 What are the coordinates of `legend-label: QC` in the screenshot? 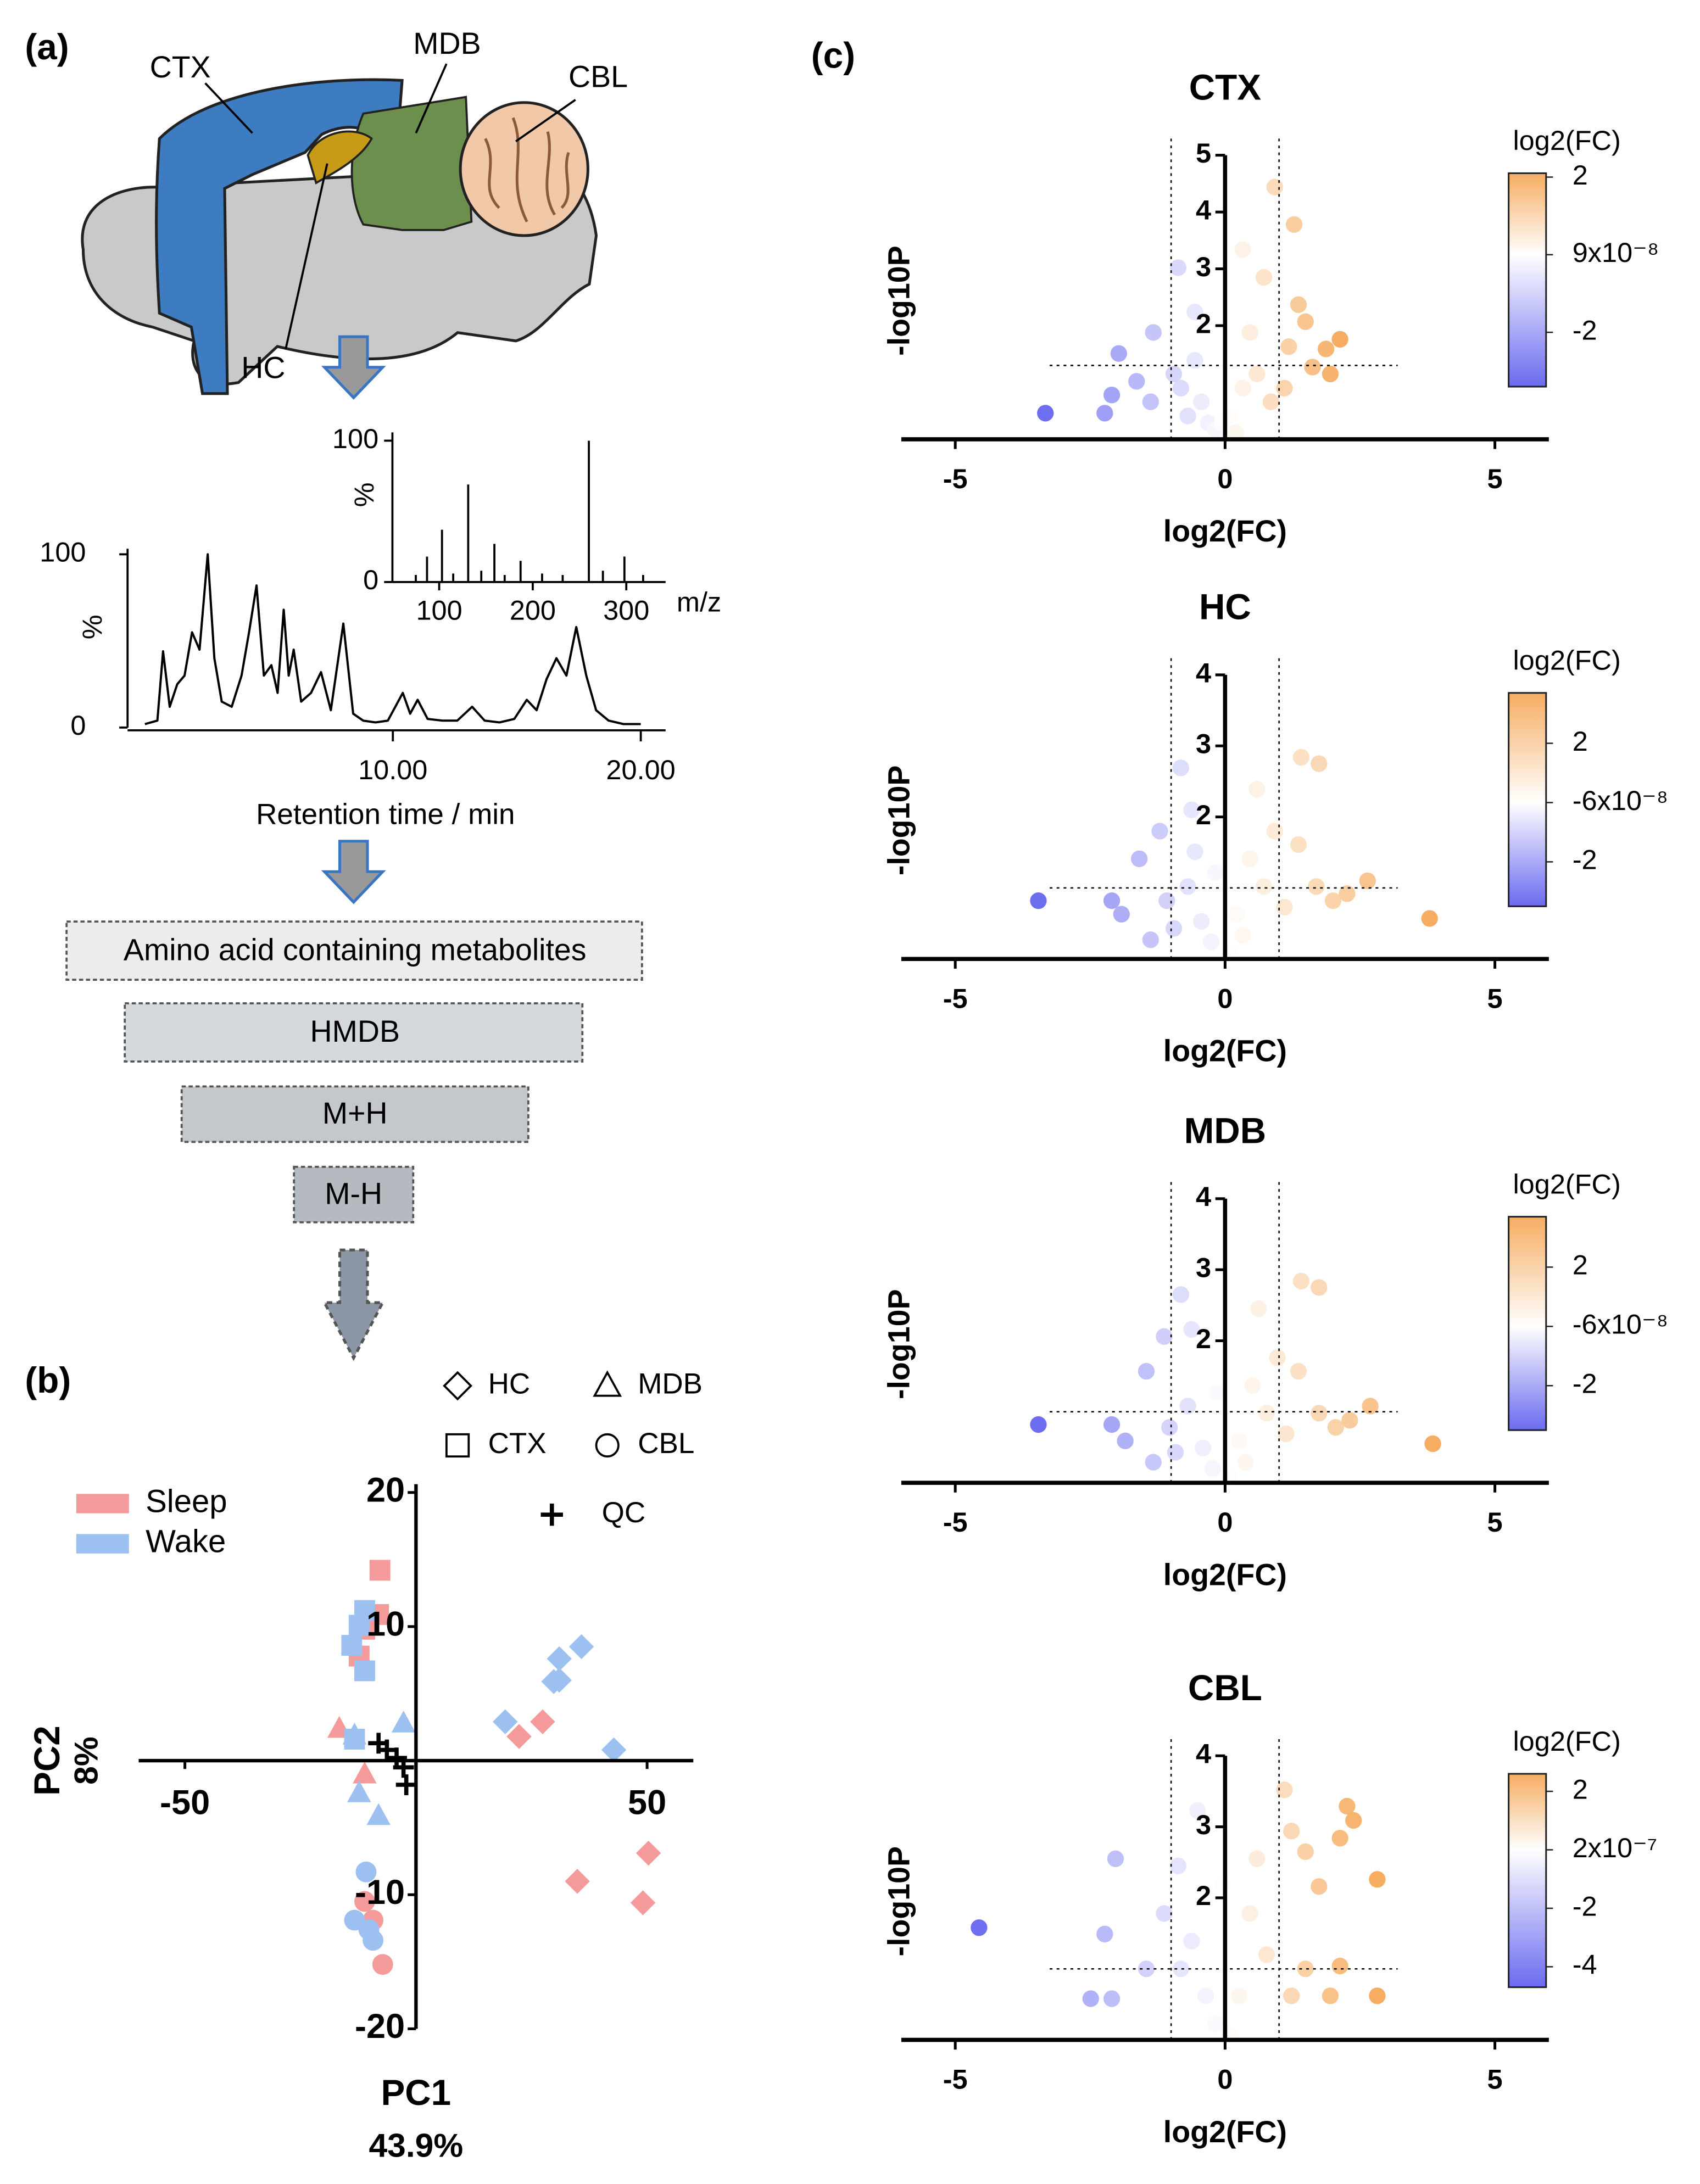 It's located at (624, 1513).